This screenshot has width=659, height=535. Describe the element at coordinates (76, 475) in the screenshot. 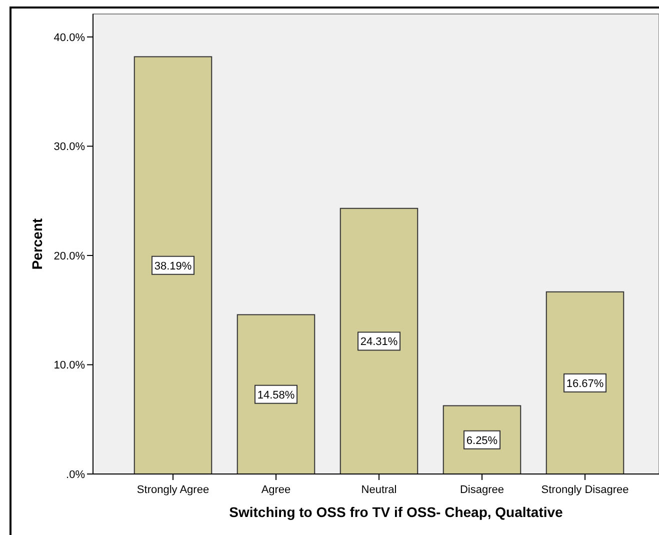

I see `y-tick-label: .0%` at that location.